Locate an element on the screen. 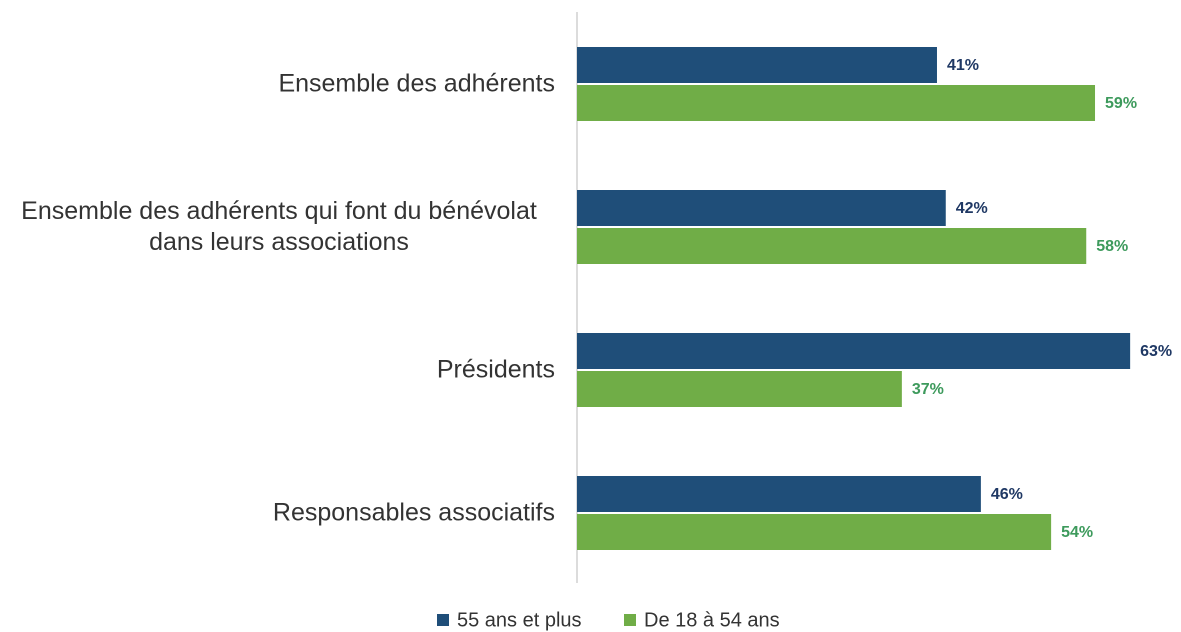  category-label: Présidents is located at coordinates (495, 369).